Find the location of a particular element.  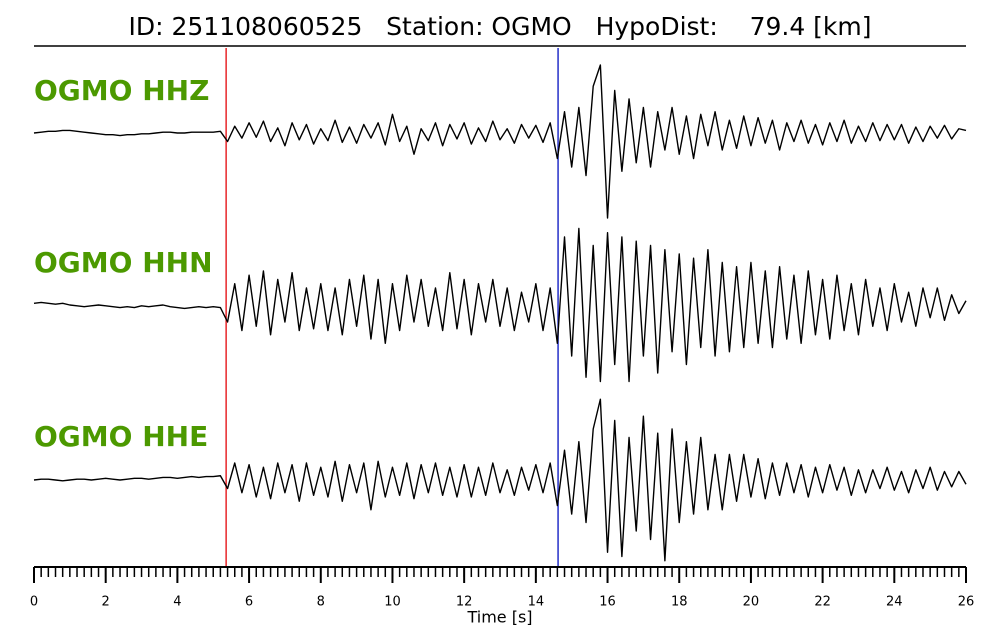

trace-label: OGMO HHN is located at coordinates (123, 262).